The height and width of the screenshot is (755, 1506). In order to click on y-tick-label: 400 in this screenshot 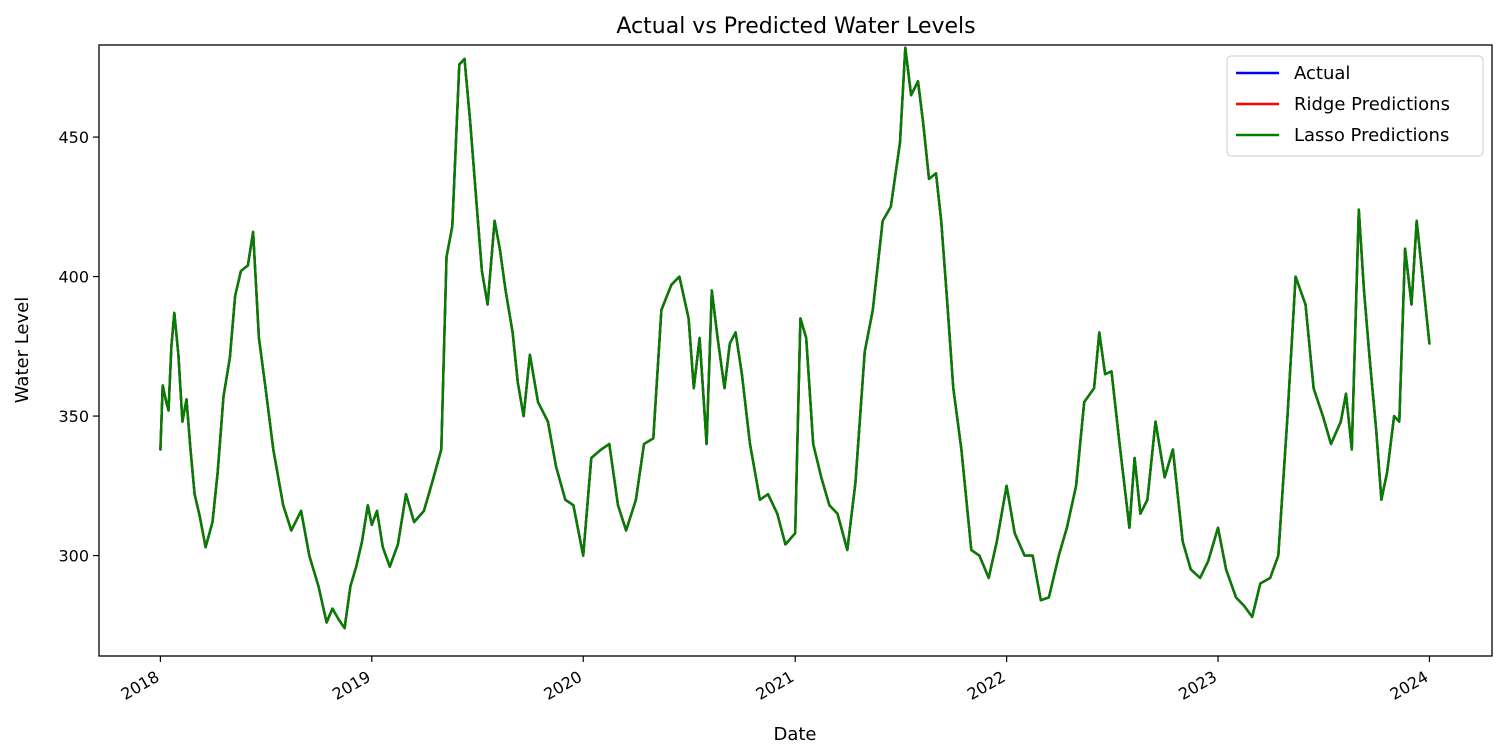, I will do `click(73, 277)`.